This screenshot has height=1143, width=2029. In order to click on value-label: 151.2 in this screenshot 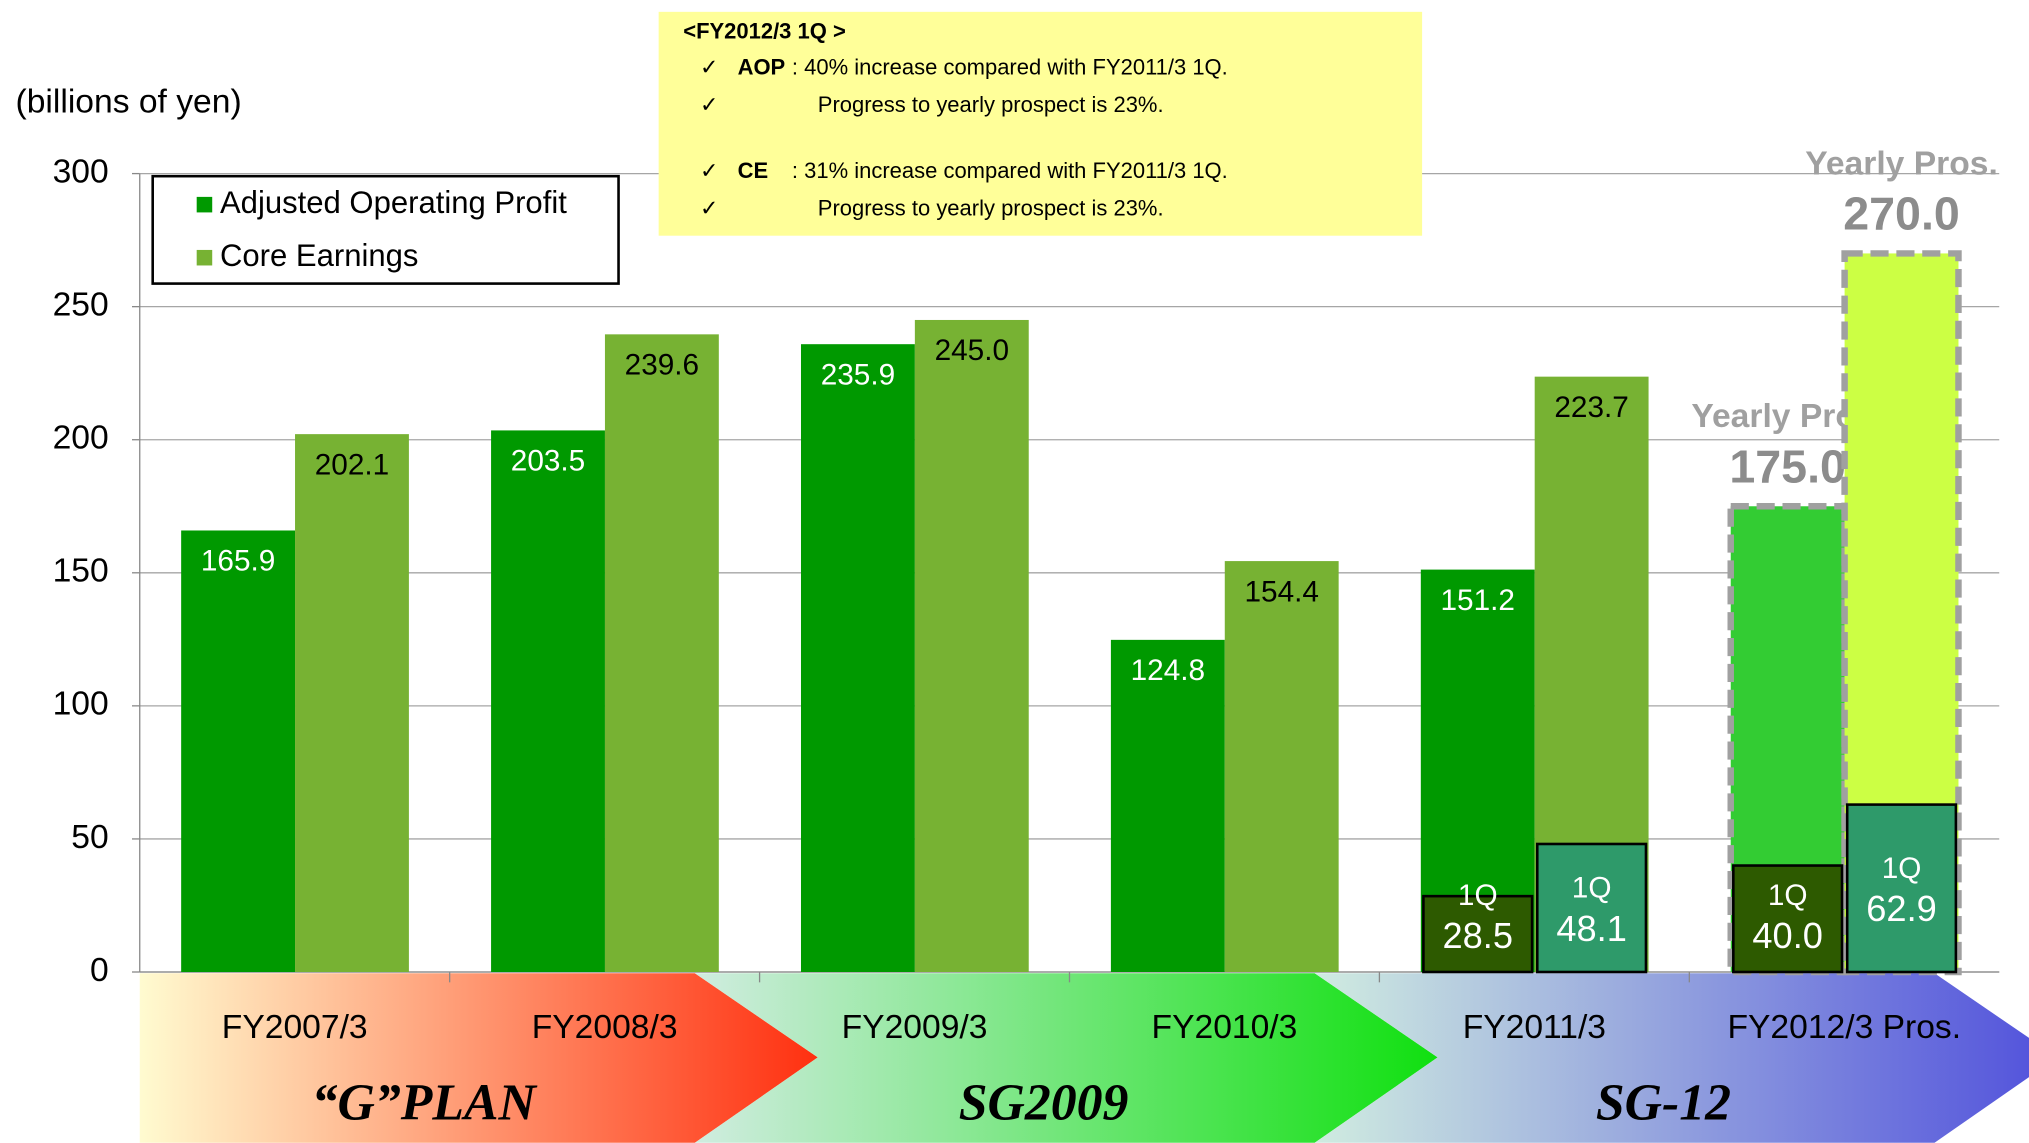, I will do `click(1478, 600)`.